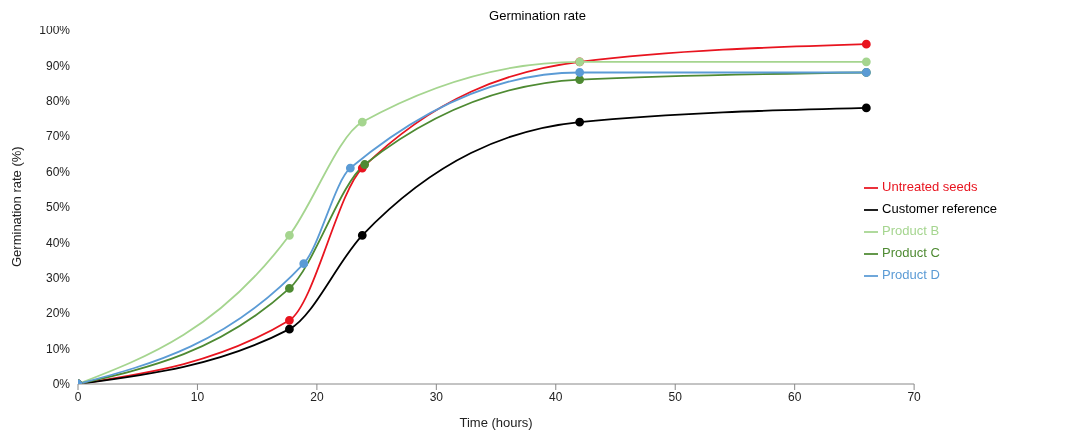 The height and width of the screenshot is (447, 1075). What do you see at coordinates (58, 101) in the screenshot?
I see `y-tick-label: 80%` at bounding box center [58, 101].